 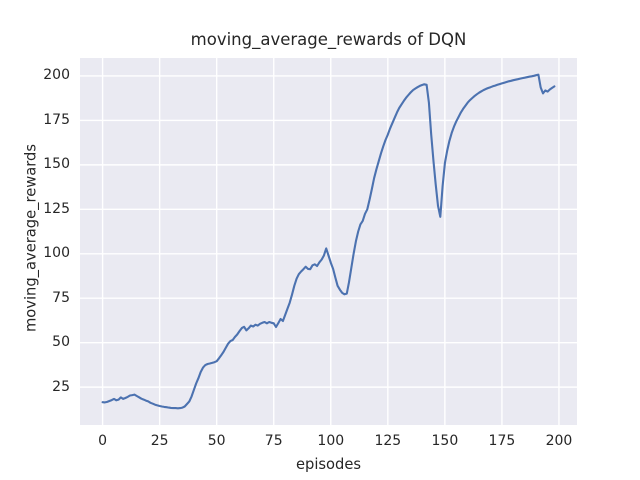 What do you see at coordinates (61, 342) in the screenshot?
I see `y-tick-label: 50` at bounding box center [61, 342].